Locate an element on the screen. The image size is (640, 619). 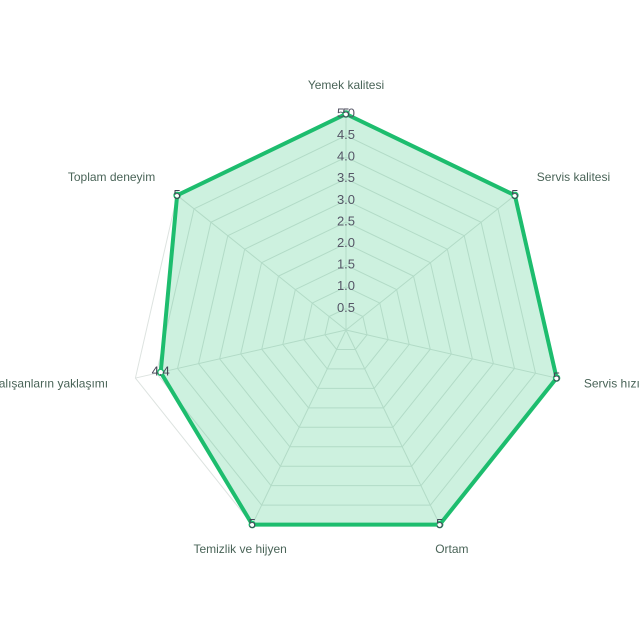
r-tick-label: 3.0 is located at coordinates (346, 199).